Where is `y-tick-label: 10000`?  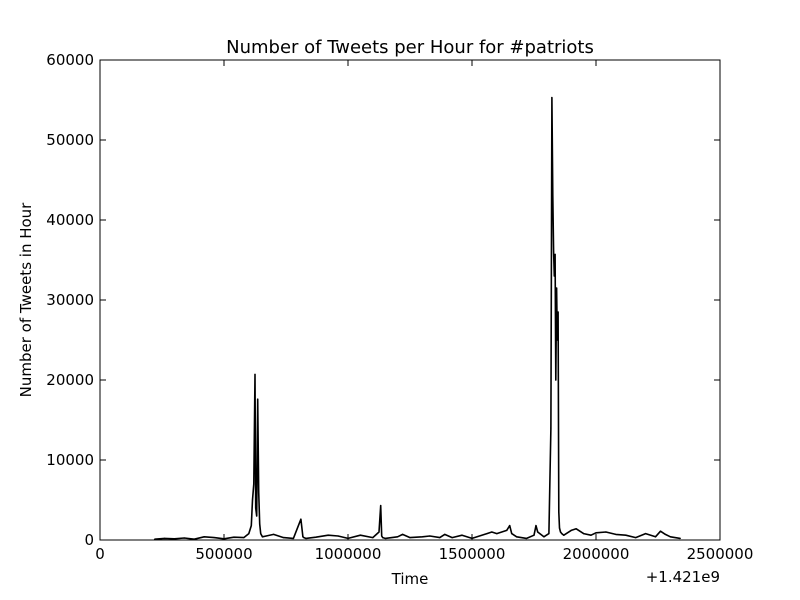 y-tick-label: 10000 is located at coordinates (70, 460).